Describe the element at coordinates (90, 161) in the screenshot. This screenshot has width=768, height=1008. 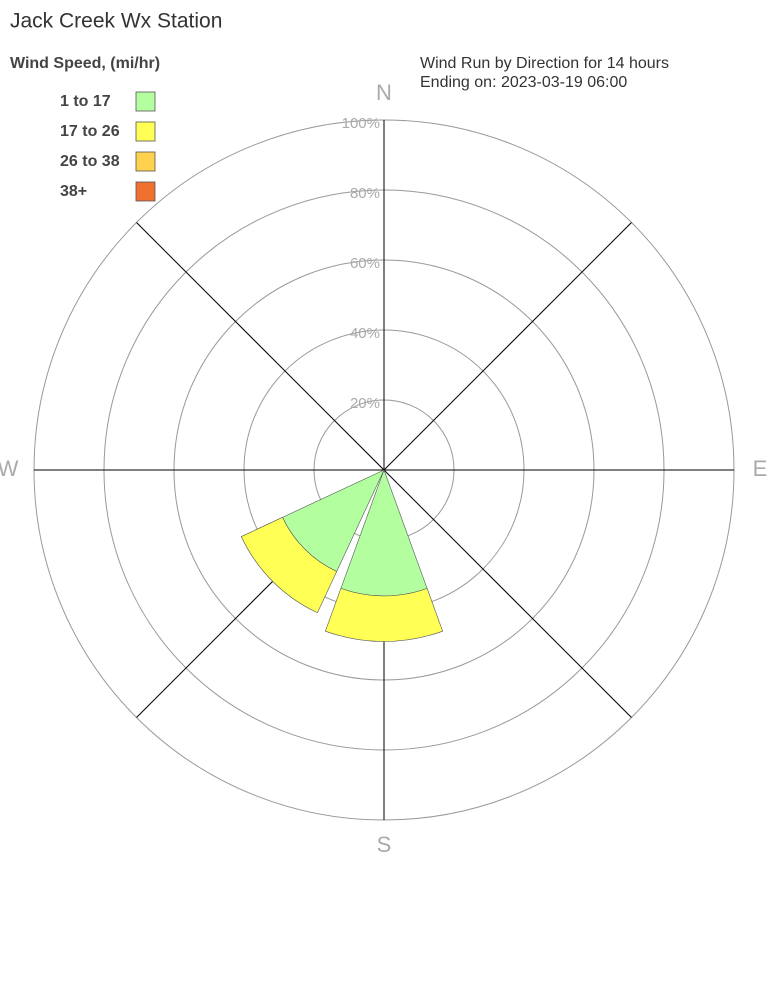
I see `legend-label: 26 to 38` at that location.